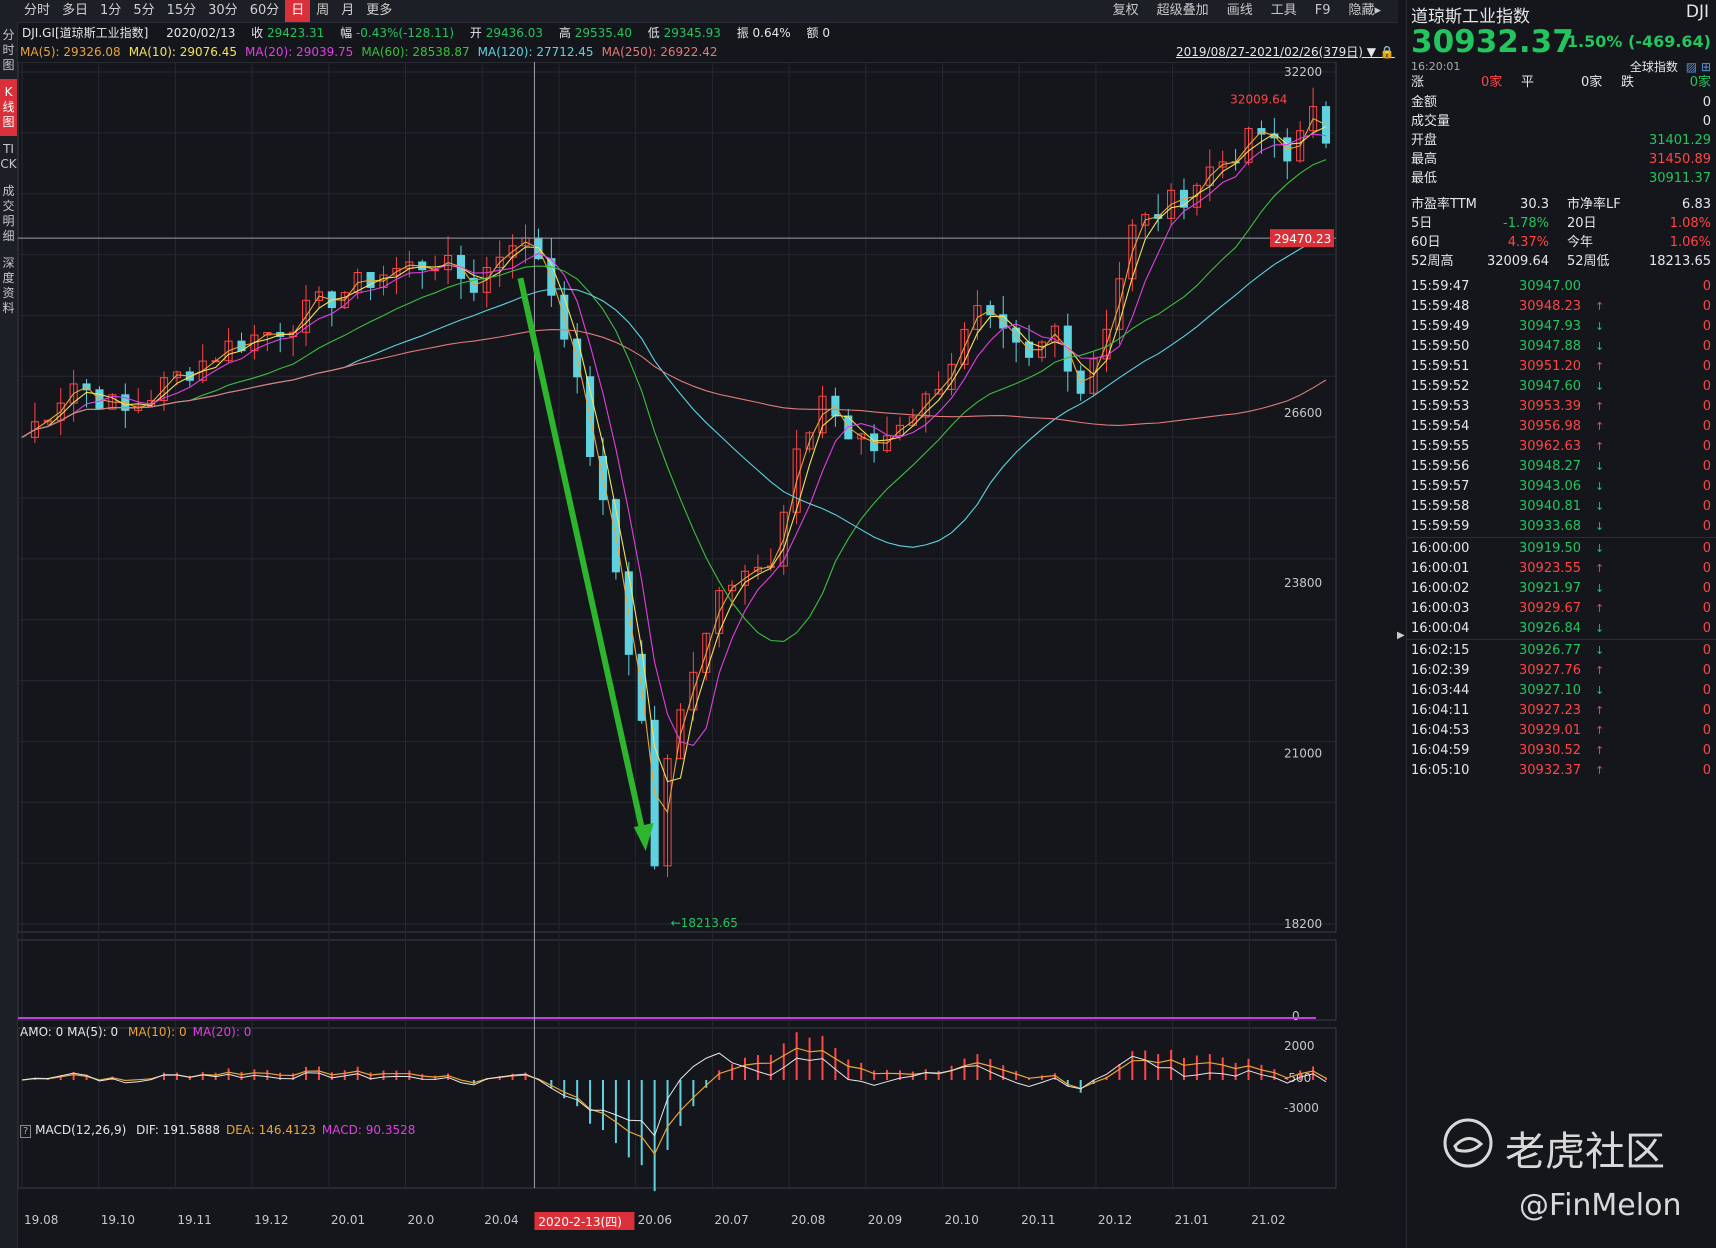  I want to click on tick-time: 15:59:51, so click(1440, 366).